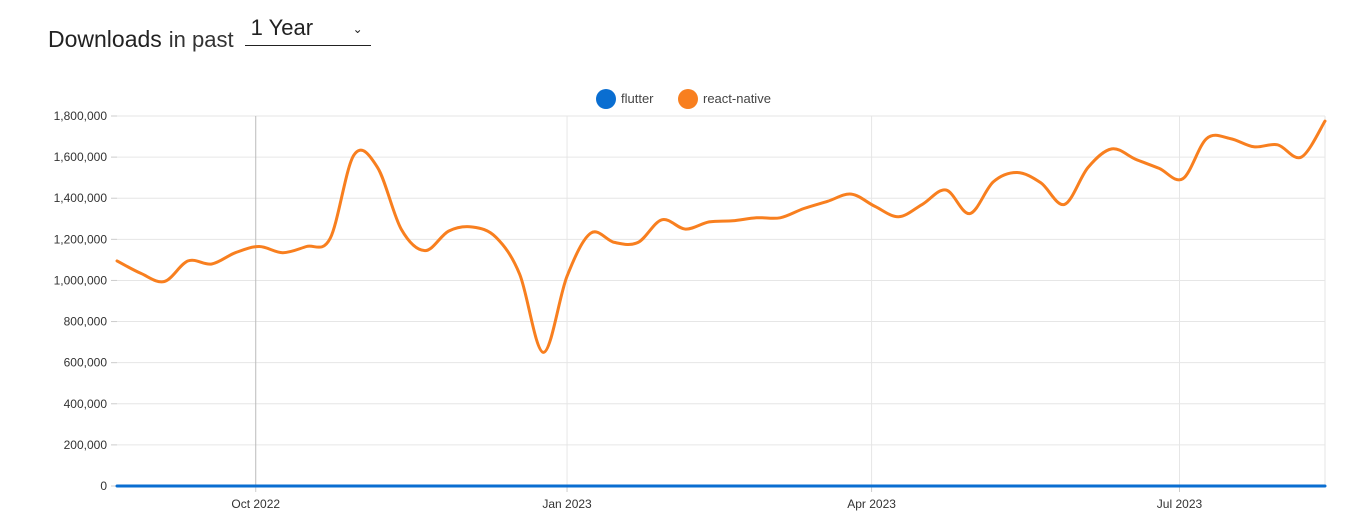 This screenshot has height=519, width=1355. I want to click on downloads-header: Downloads in past 1 Year ⌄, so click(209, 32).